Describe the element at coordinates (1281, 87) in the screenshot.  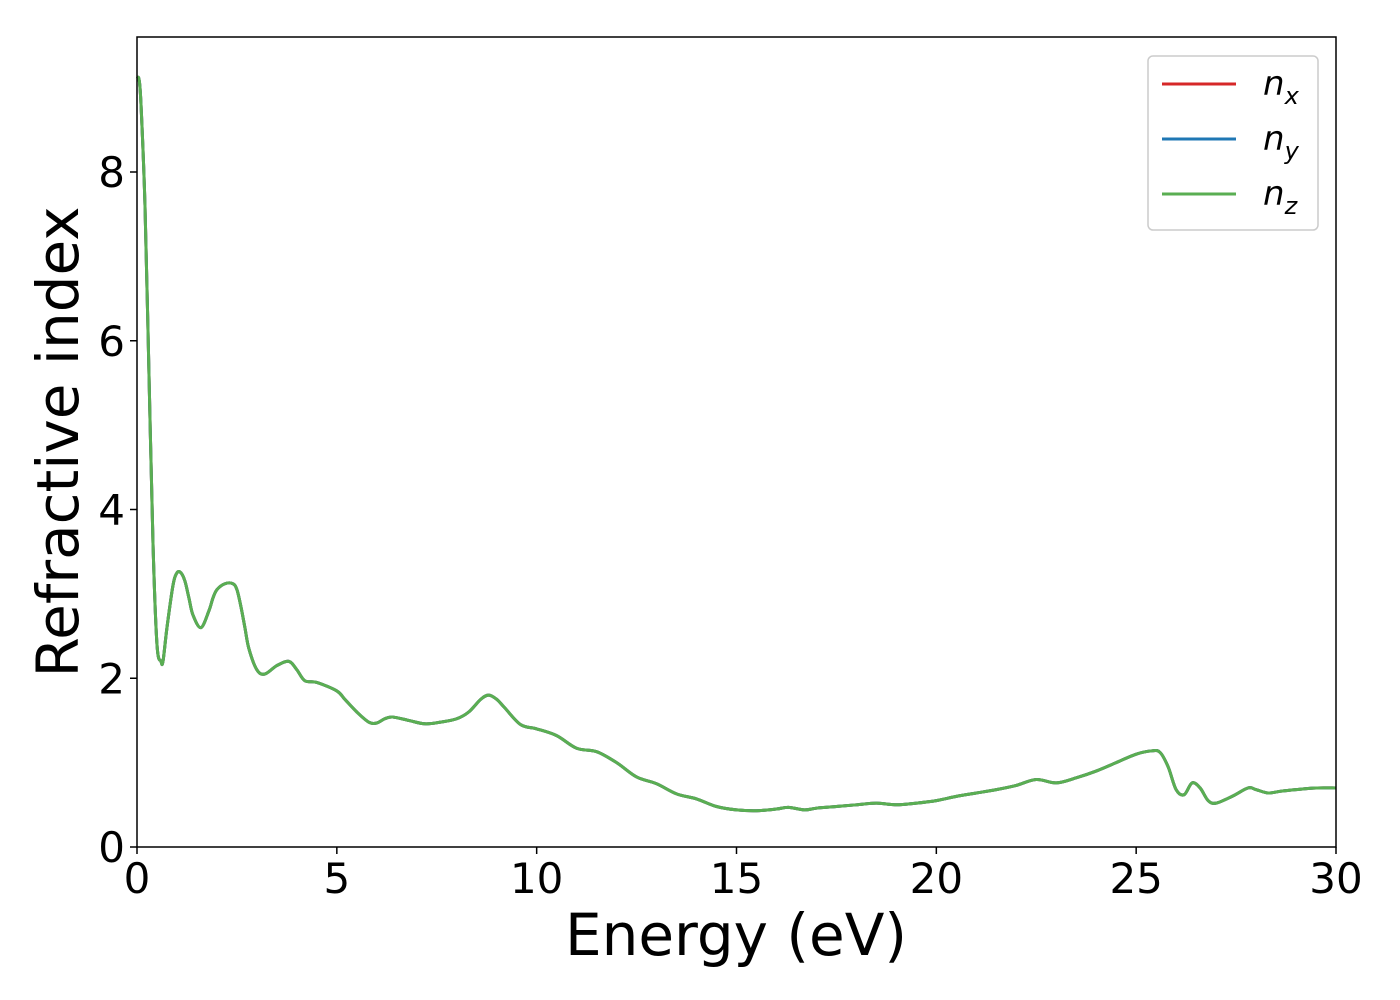
I see `legend-label-x: nx` at that location.